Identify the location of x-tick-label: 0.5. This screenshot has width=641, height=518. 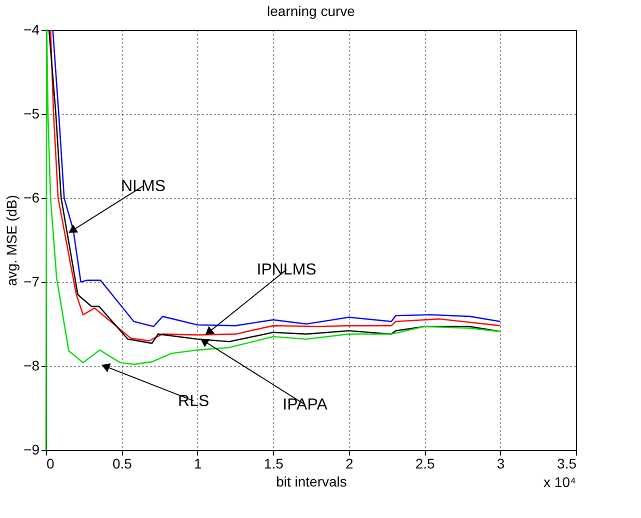
(122, 464).